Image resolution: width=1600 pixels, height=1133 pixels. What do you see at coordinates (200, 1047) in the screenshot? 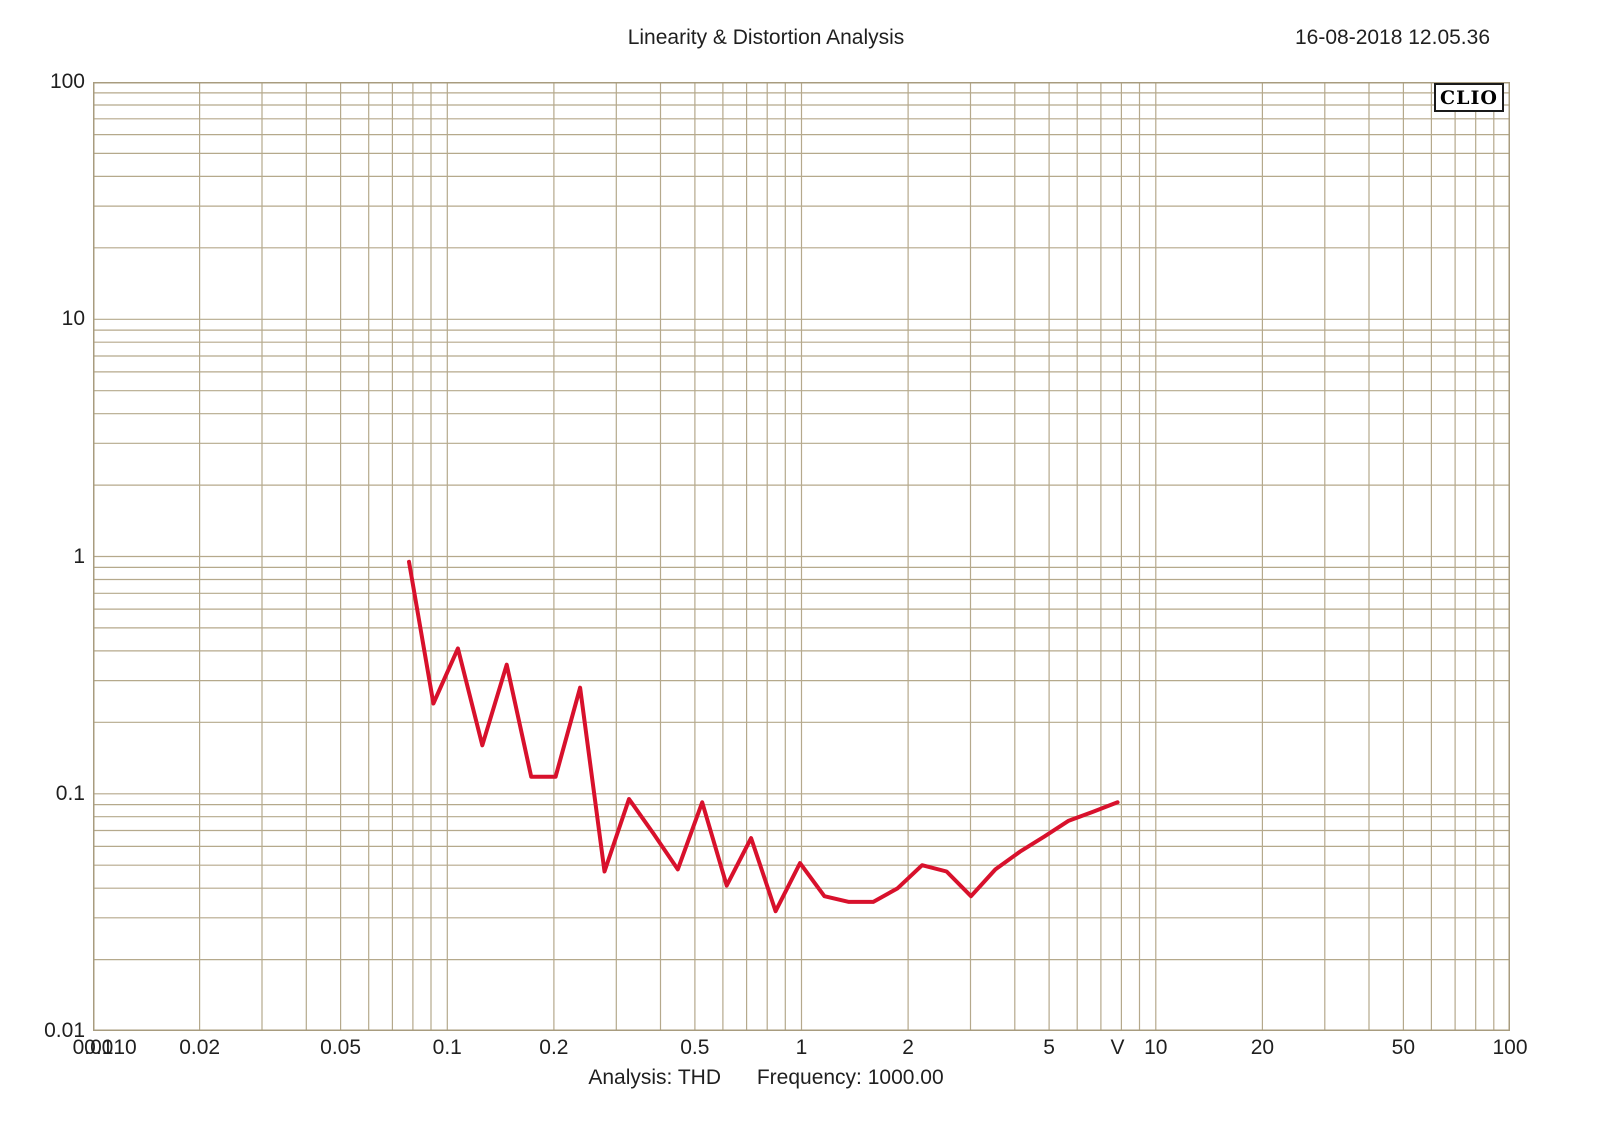
I see `x-tick-label: 0.02` at bounding box center [200, 1047].